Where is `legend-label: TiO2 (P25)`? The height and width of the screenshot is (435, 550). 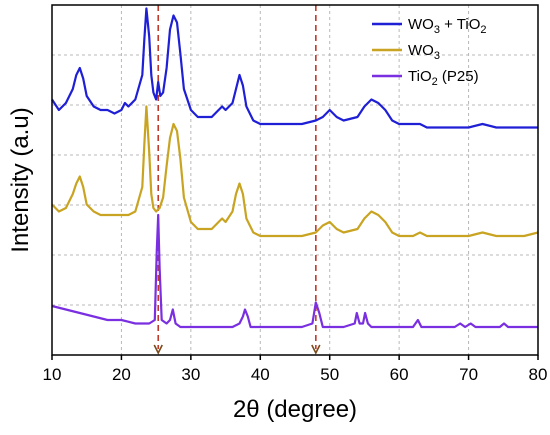
legend-label: TiO2 (P25) is located at coordinates (443, 78).